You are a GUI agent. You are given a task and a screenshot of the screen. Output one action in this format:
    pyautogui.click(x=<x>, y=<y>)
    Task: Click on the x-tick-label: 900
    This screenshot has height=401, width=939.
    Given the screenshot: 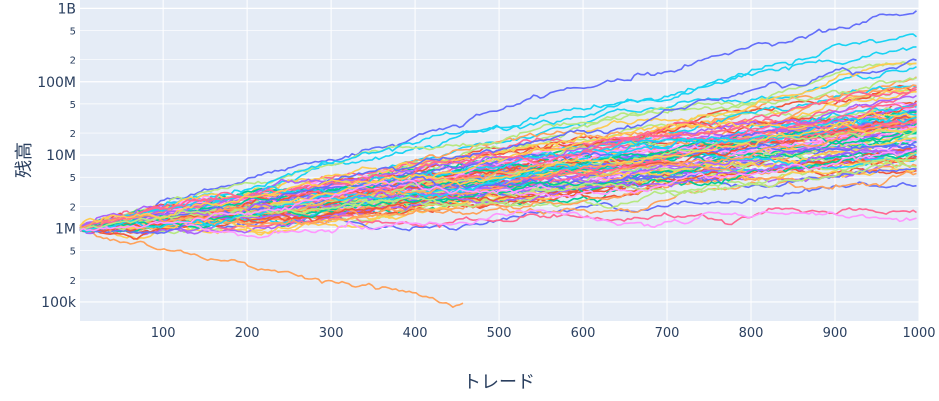 What is the action you would take?
    pyautogui.click(x=835, y=333)
    